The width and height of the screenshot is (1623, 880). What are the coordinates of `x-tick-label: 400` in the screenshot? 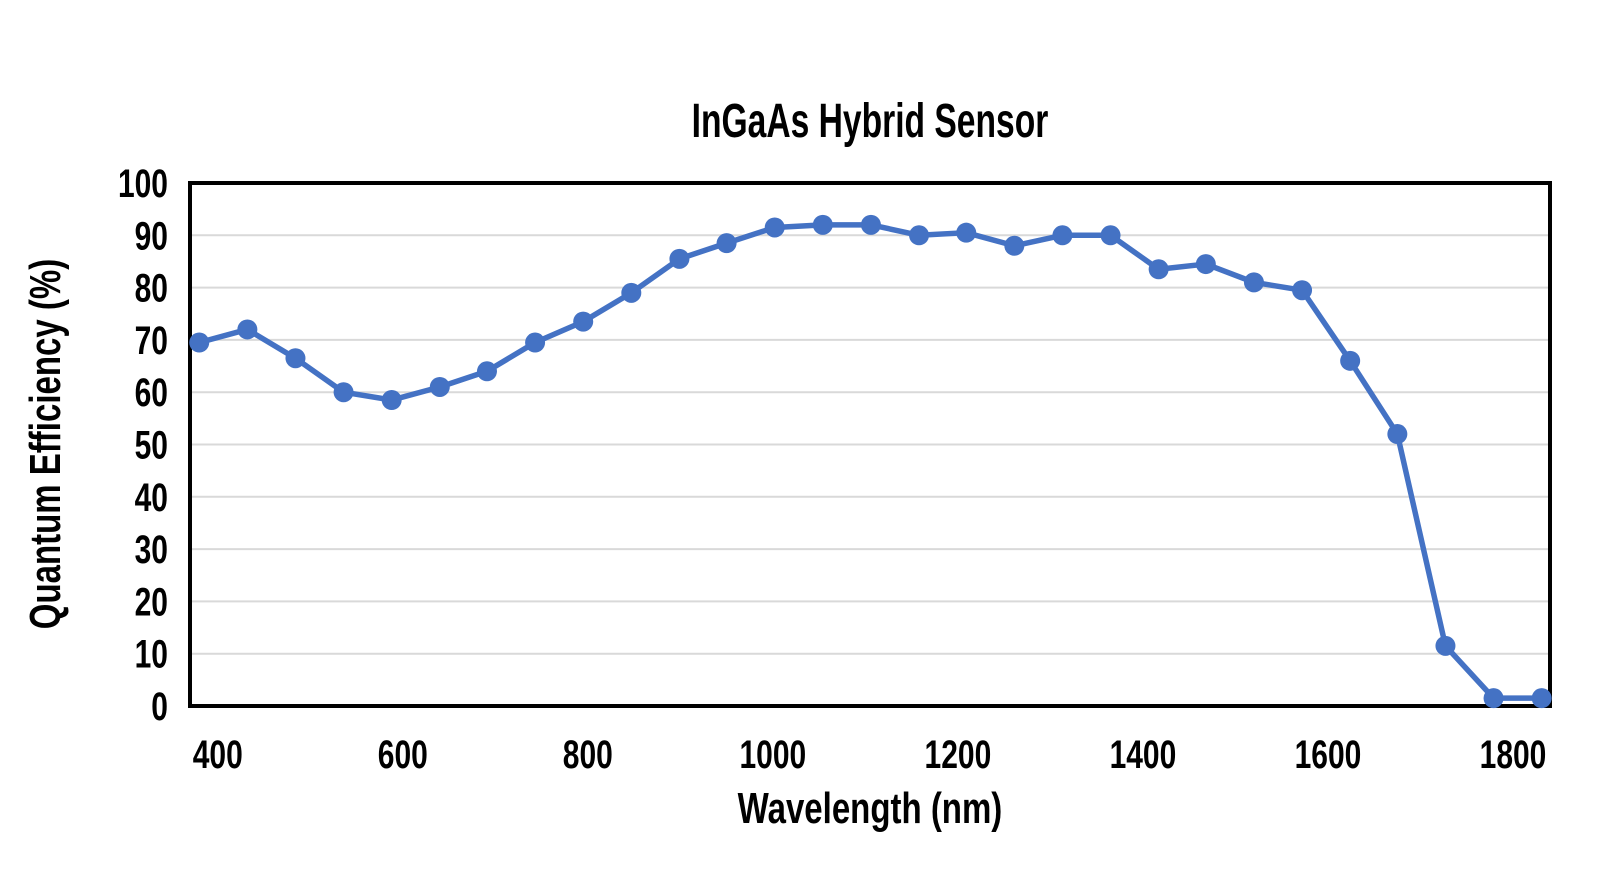 It's located at (218, 755).